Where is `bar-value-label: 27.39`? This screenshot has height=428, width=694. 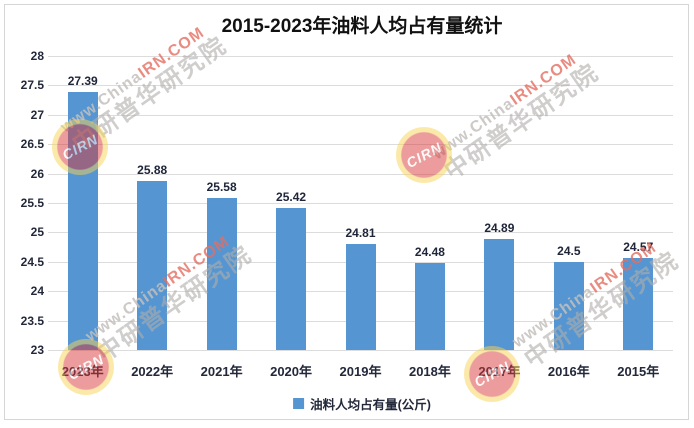
bar-value-label: 27.39 is located at coordinates (82, 80).